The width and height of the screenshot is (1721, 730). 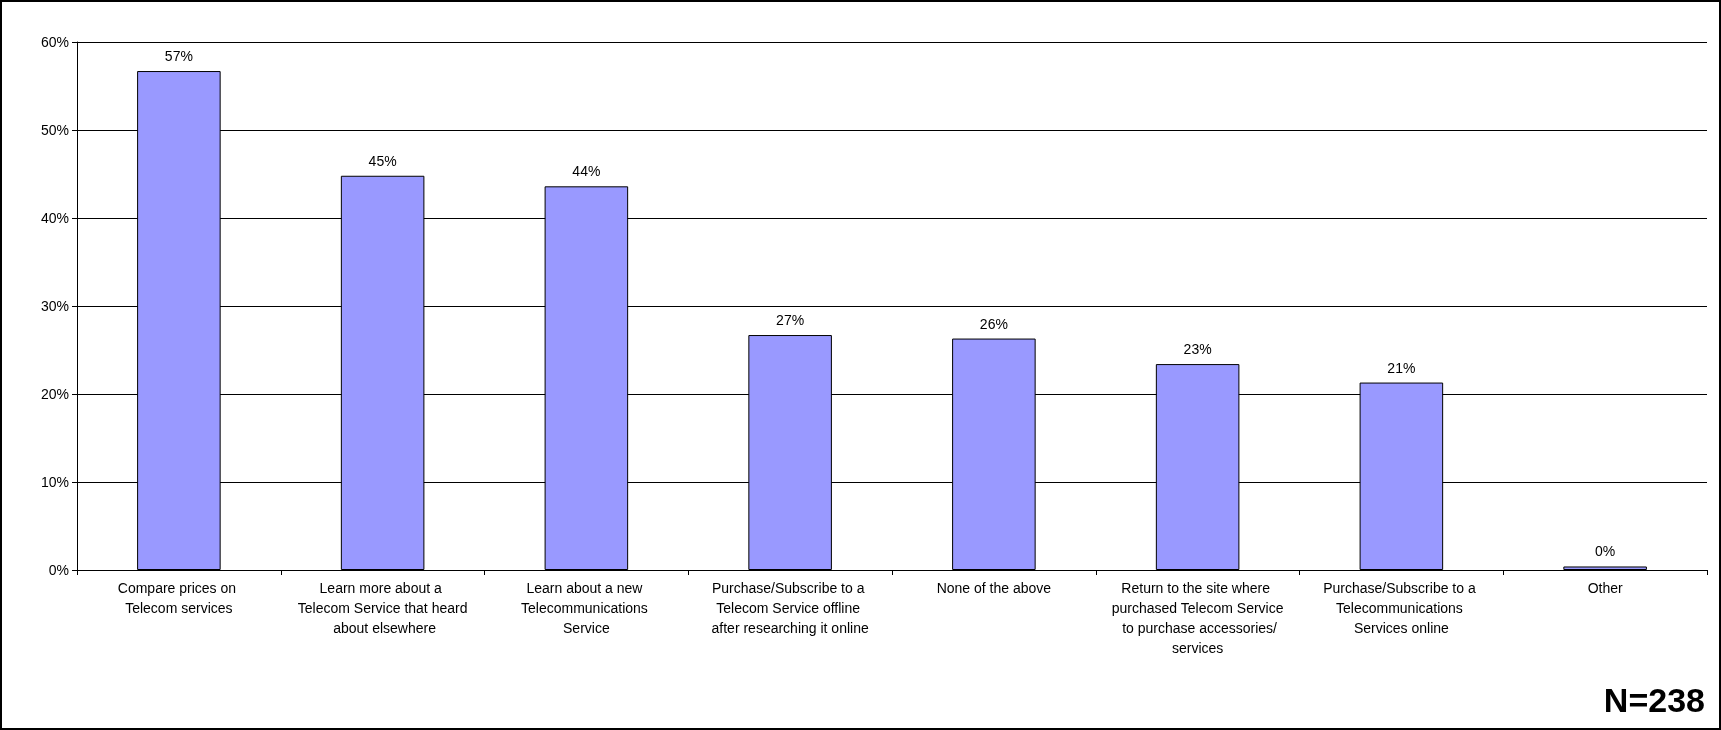 What do you see at coordinates (382, 608) in the screenshot?
I see `x-tick-label: Learn more about a Telecom Service that heard about elsewhere` at bounding box center [382, 608].